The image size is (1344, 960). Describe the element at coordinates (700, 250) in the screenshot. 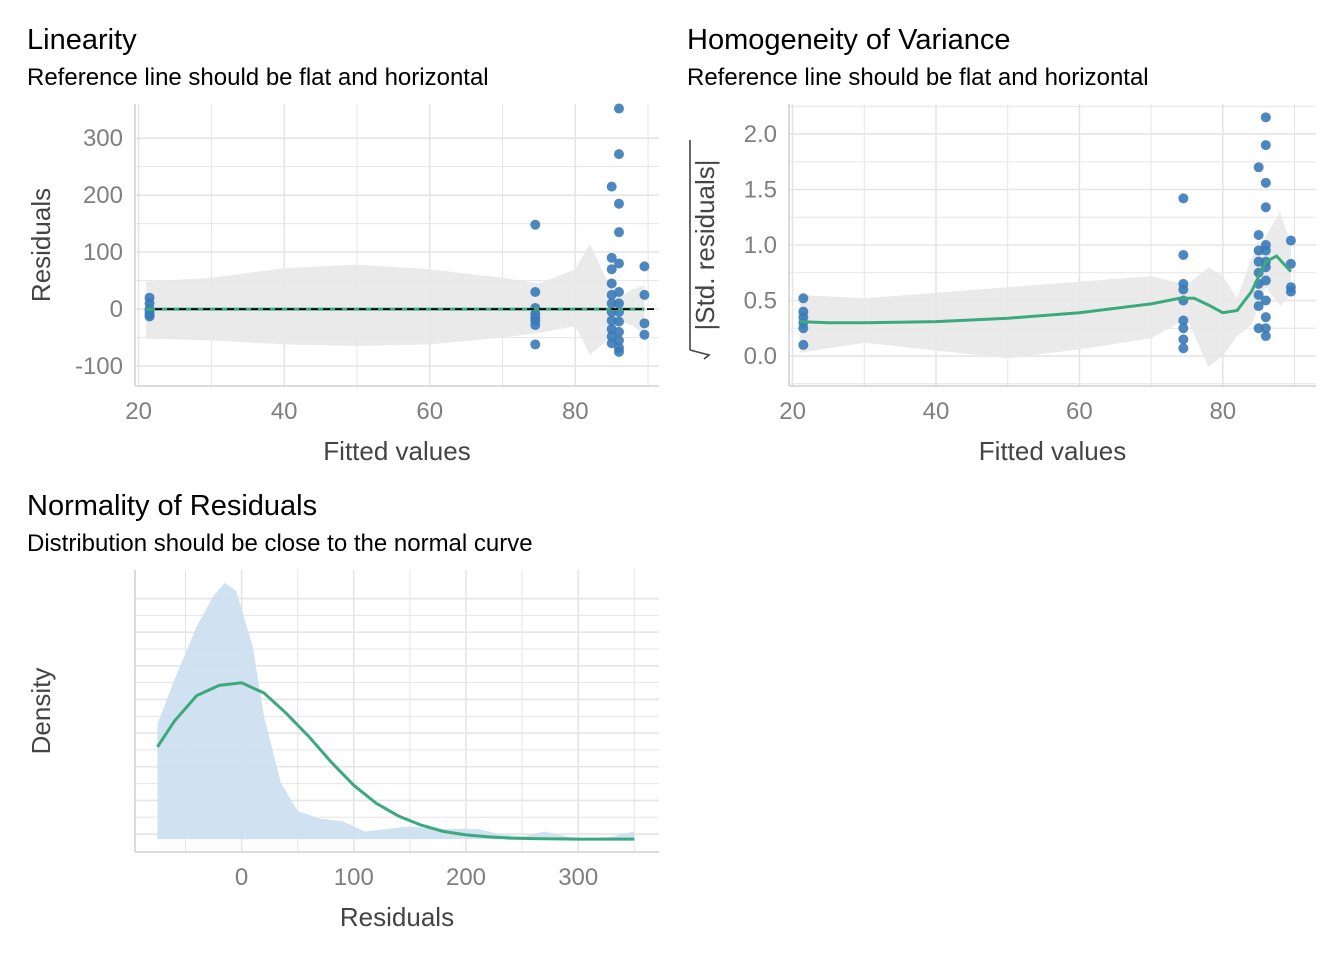

I see `homogeneity-sqrt-sign` at that location.